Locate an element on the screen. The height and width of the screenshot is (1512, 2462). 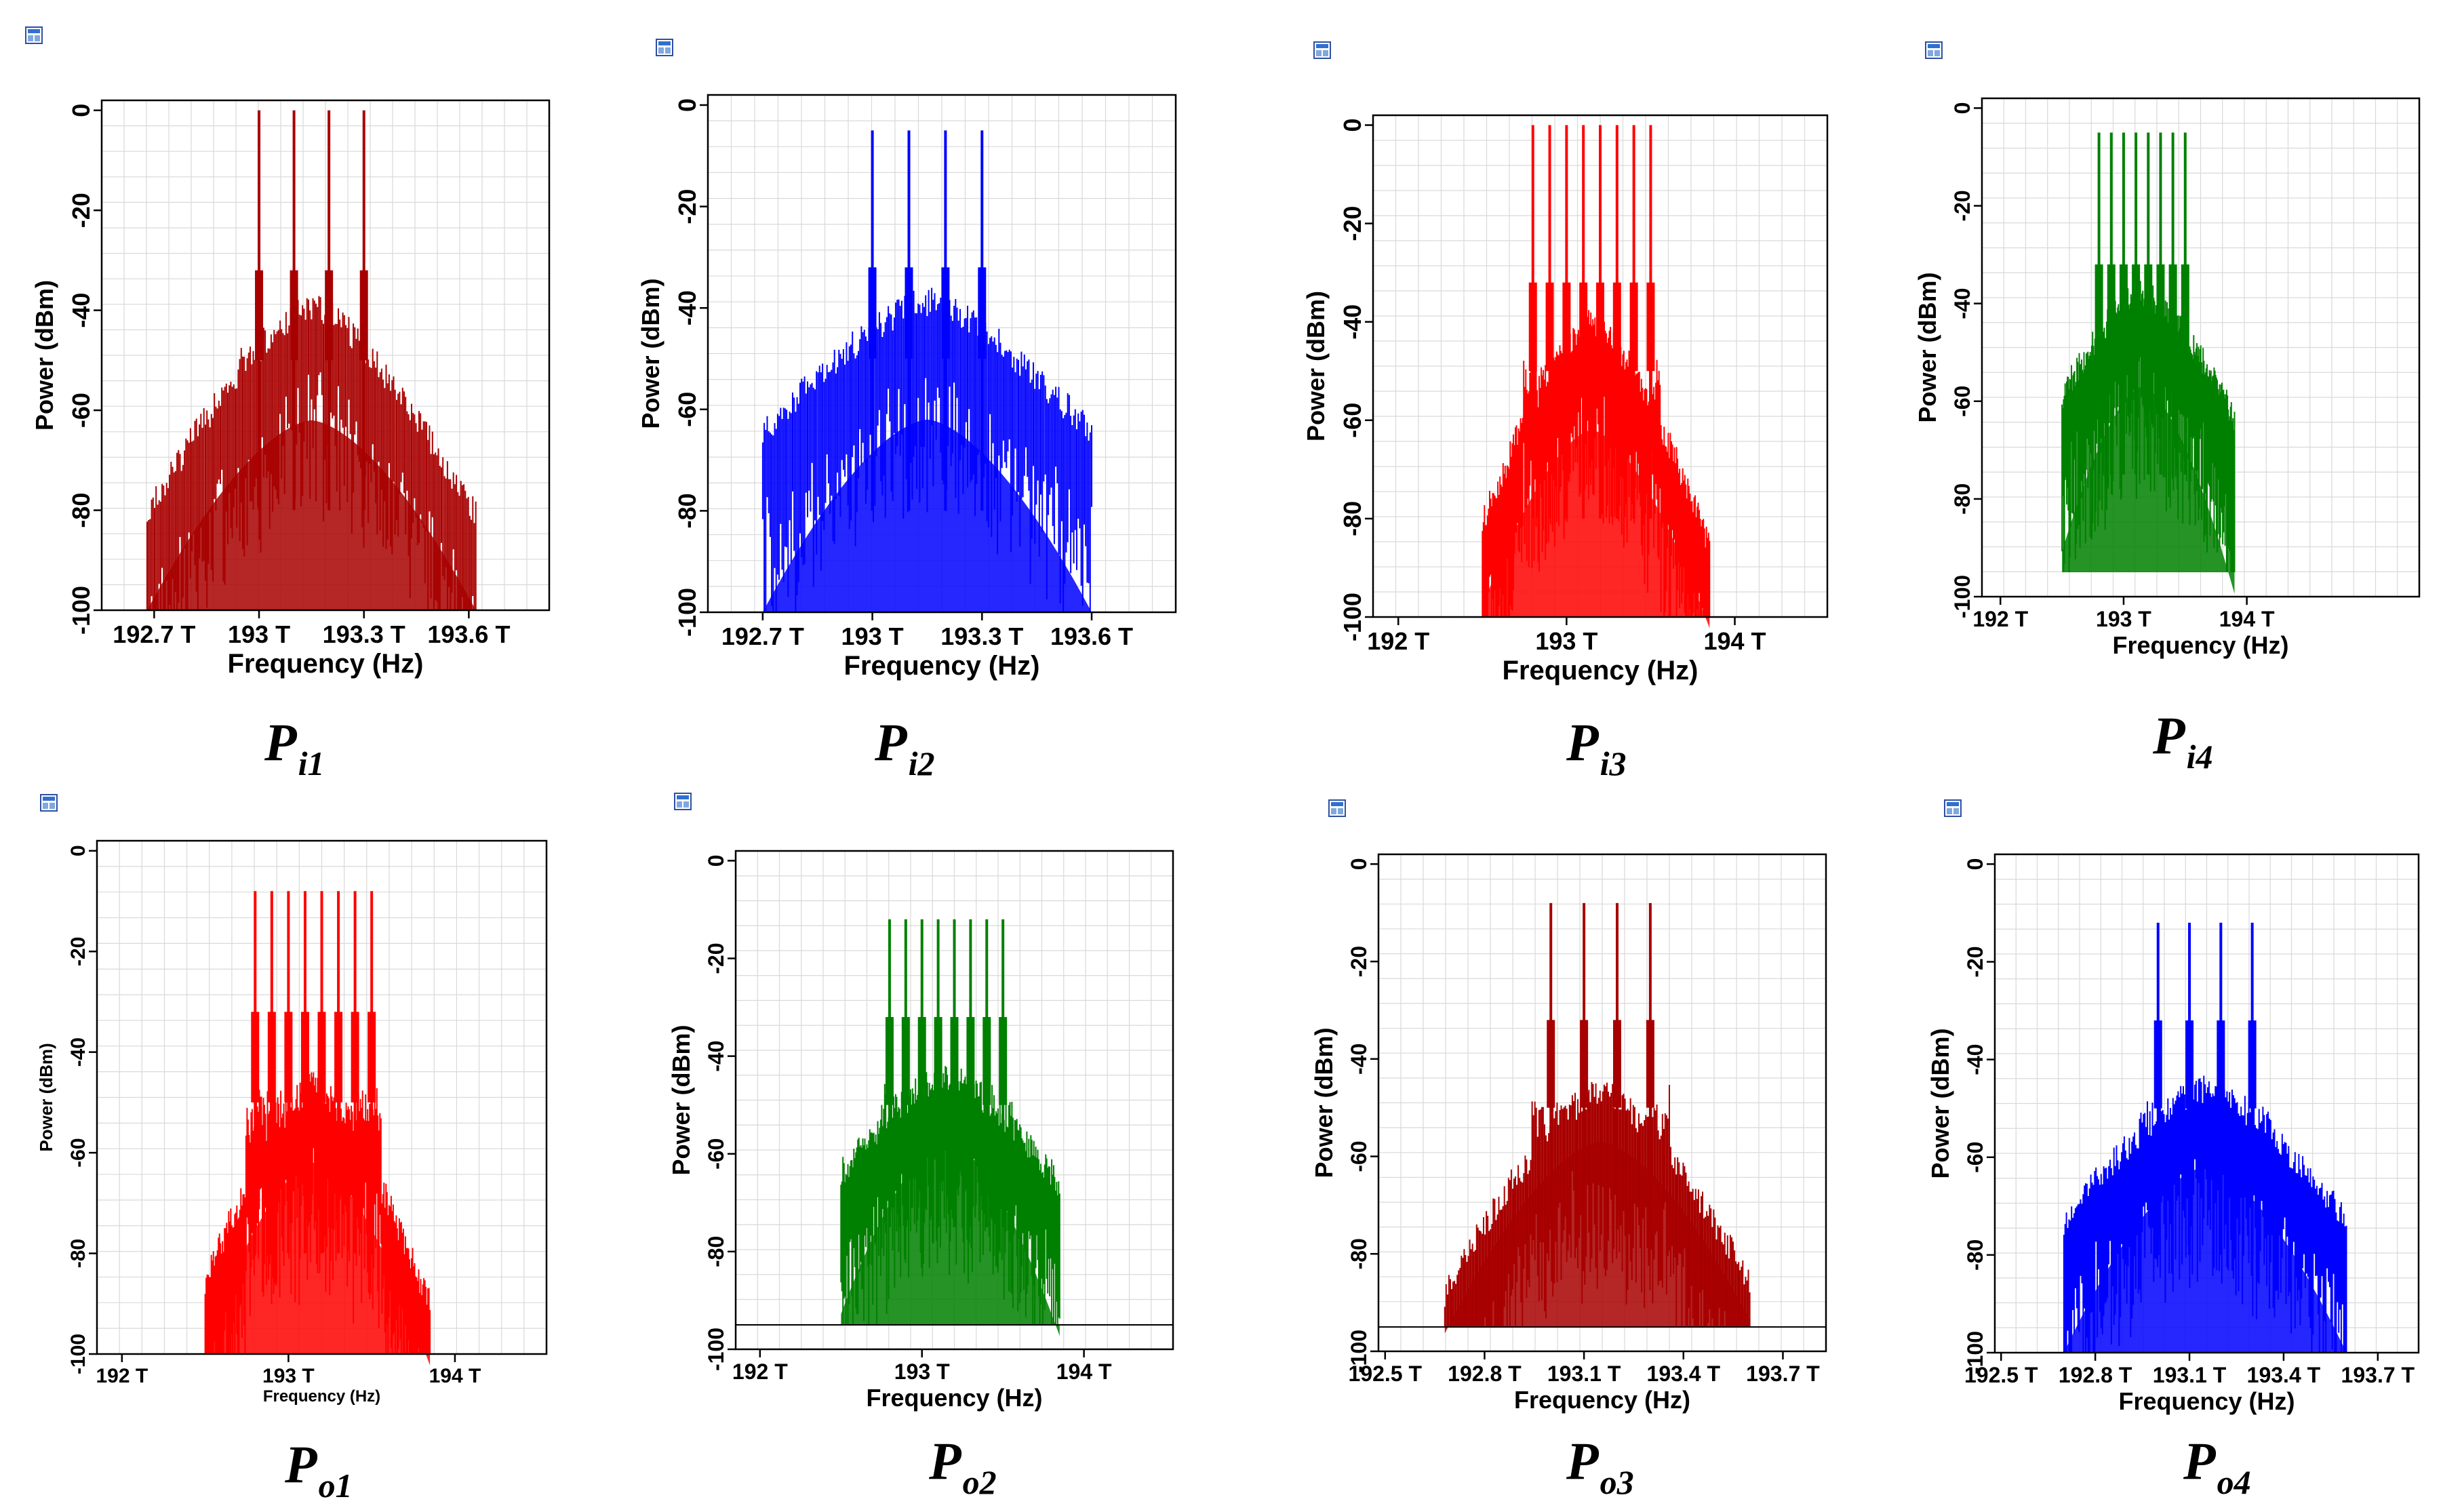
panel-label-subscript: o2 is located at coordinates (979, 1482).